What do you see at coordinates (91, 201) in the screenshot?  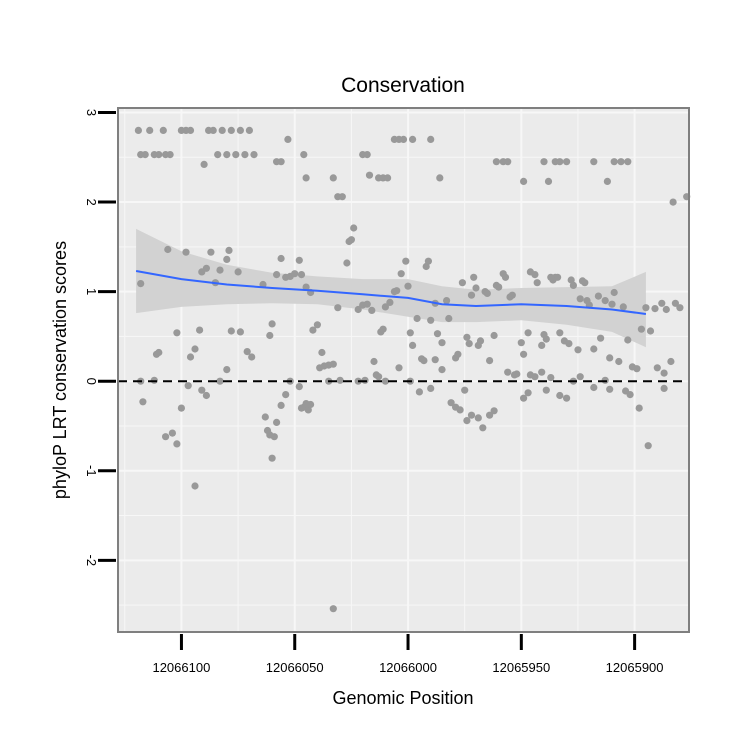 I see `y-tick-label: 2` at bounding box center [91, 201].